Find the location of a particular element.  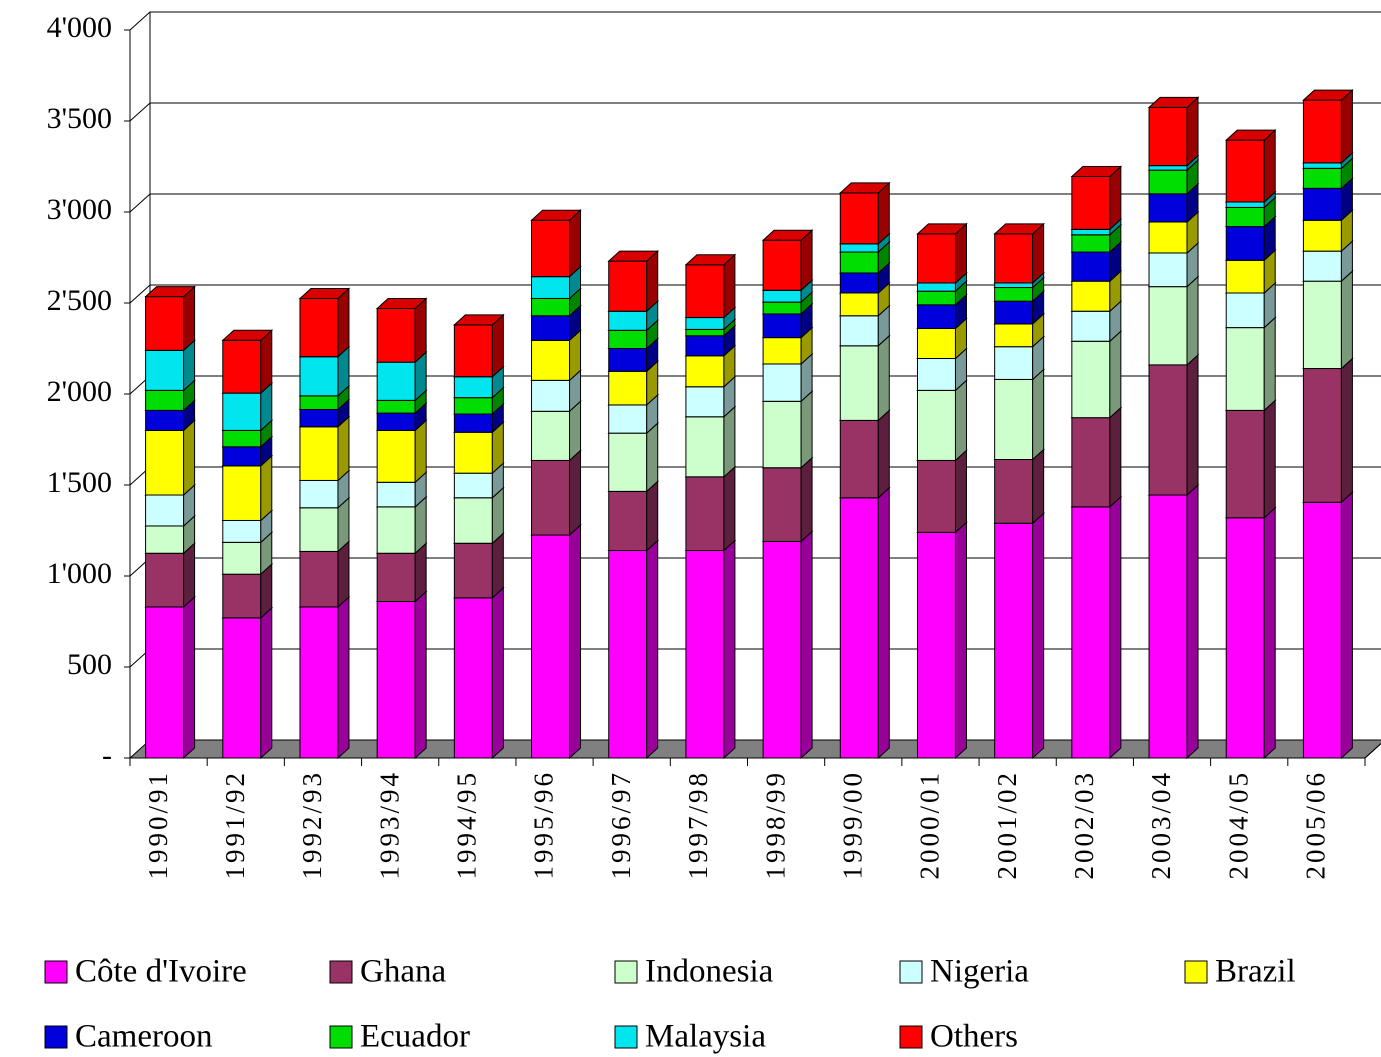

legend-label: Cameroon is located at coordinates (143, 1037).